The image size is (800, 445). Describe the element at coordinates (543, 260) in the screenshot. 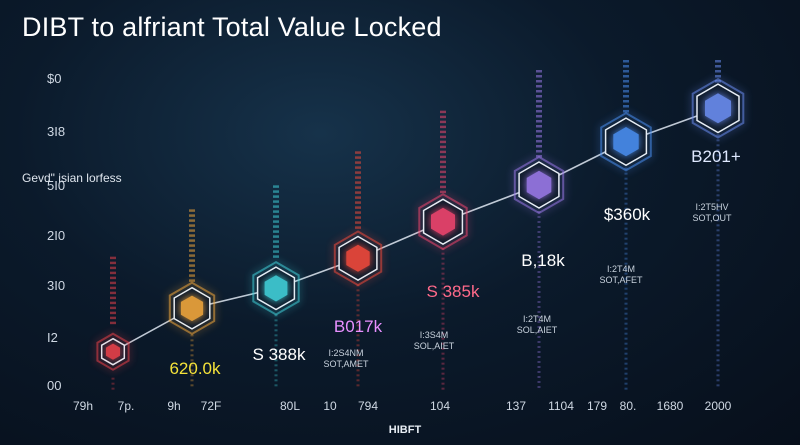

I see `data-value-label: B,18k` at that location.